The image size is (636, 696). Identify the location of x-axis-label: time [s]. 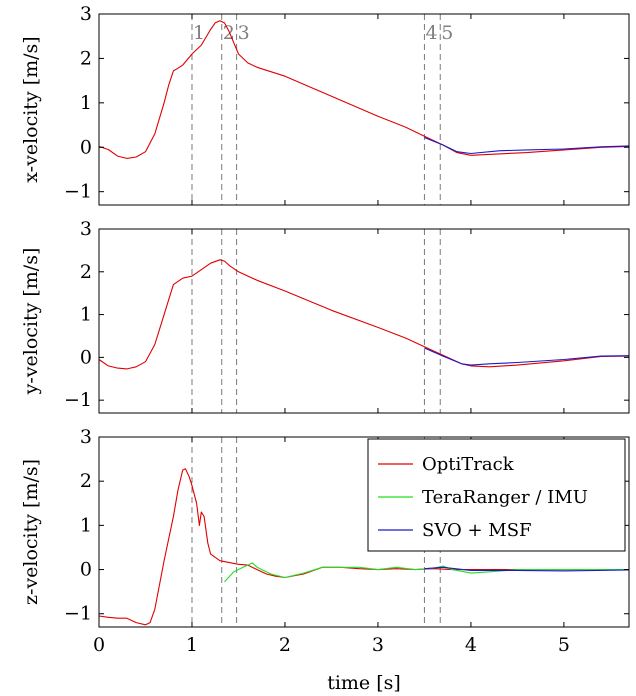
(364, 683).